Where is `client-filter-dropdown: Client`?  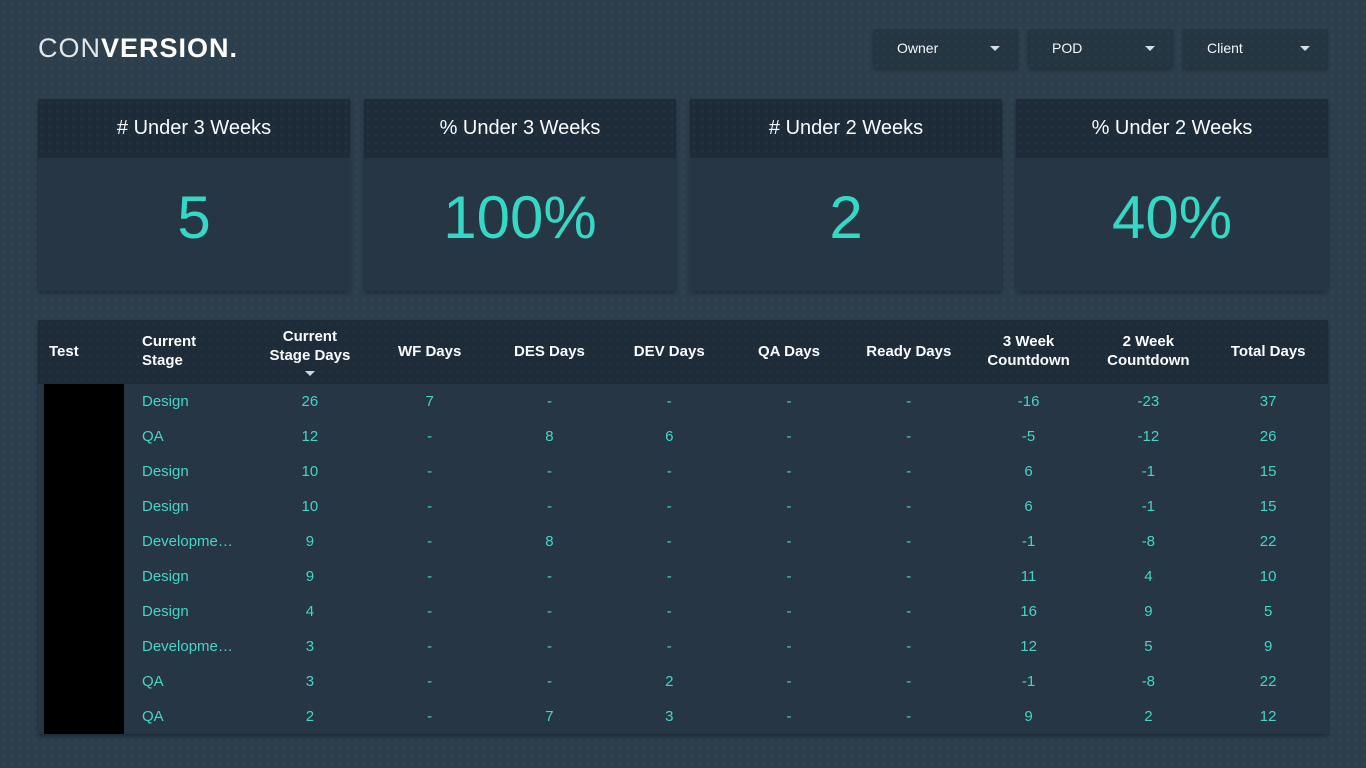
client-filter-dropdown: Client is located at coordinates (1255, 48).